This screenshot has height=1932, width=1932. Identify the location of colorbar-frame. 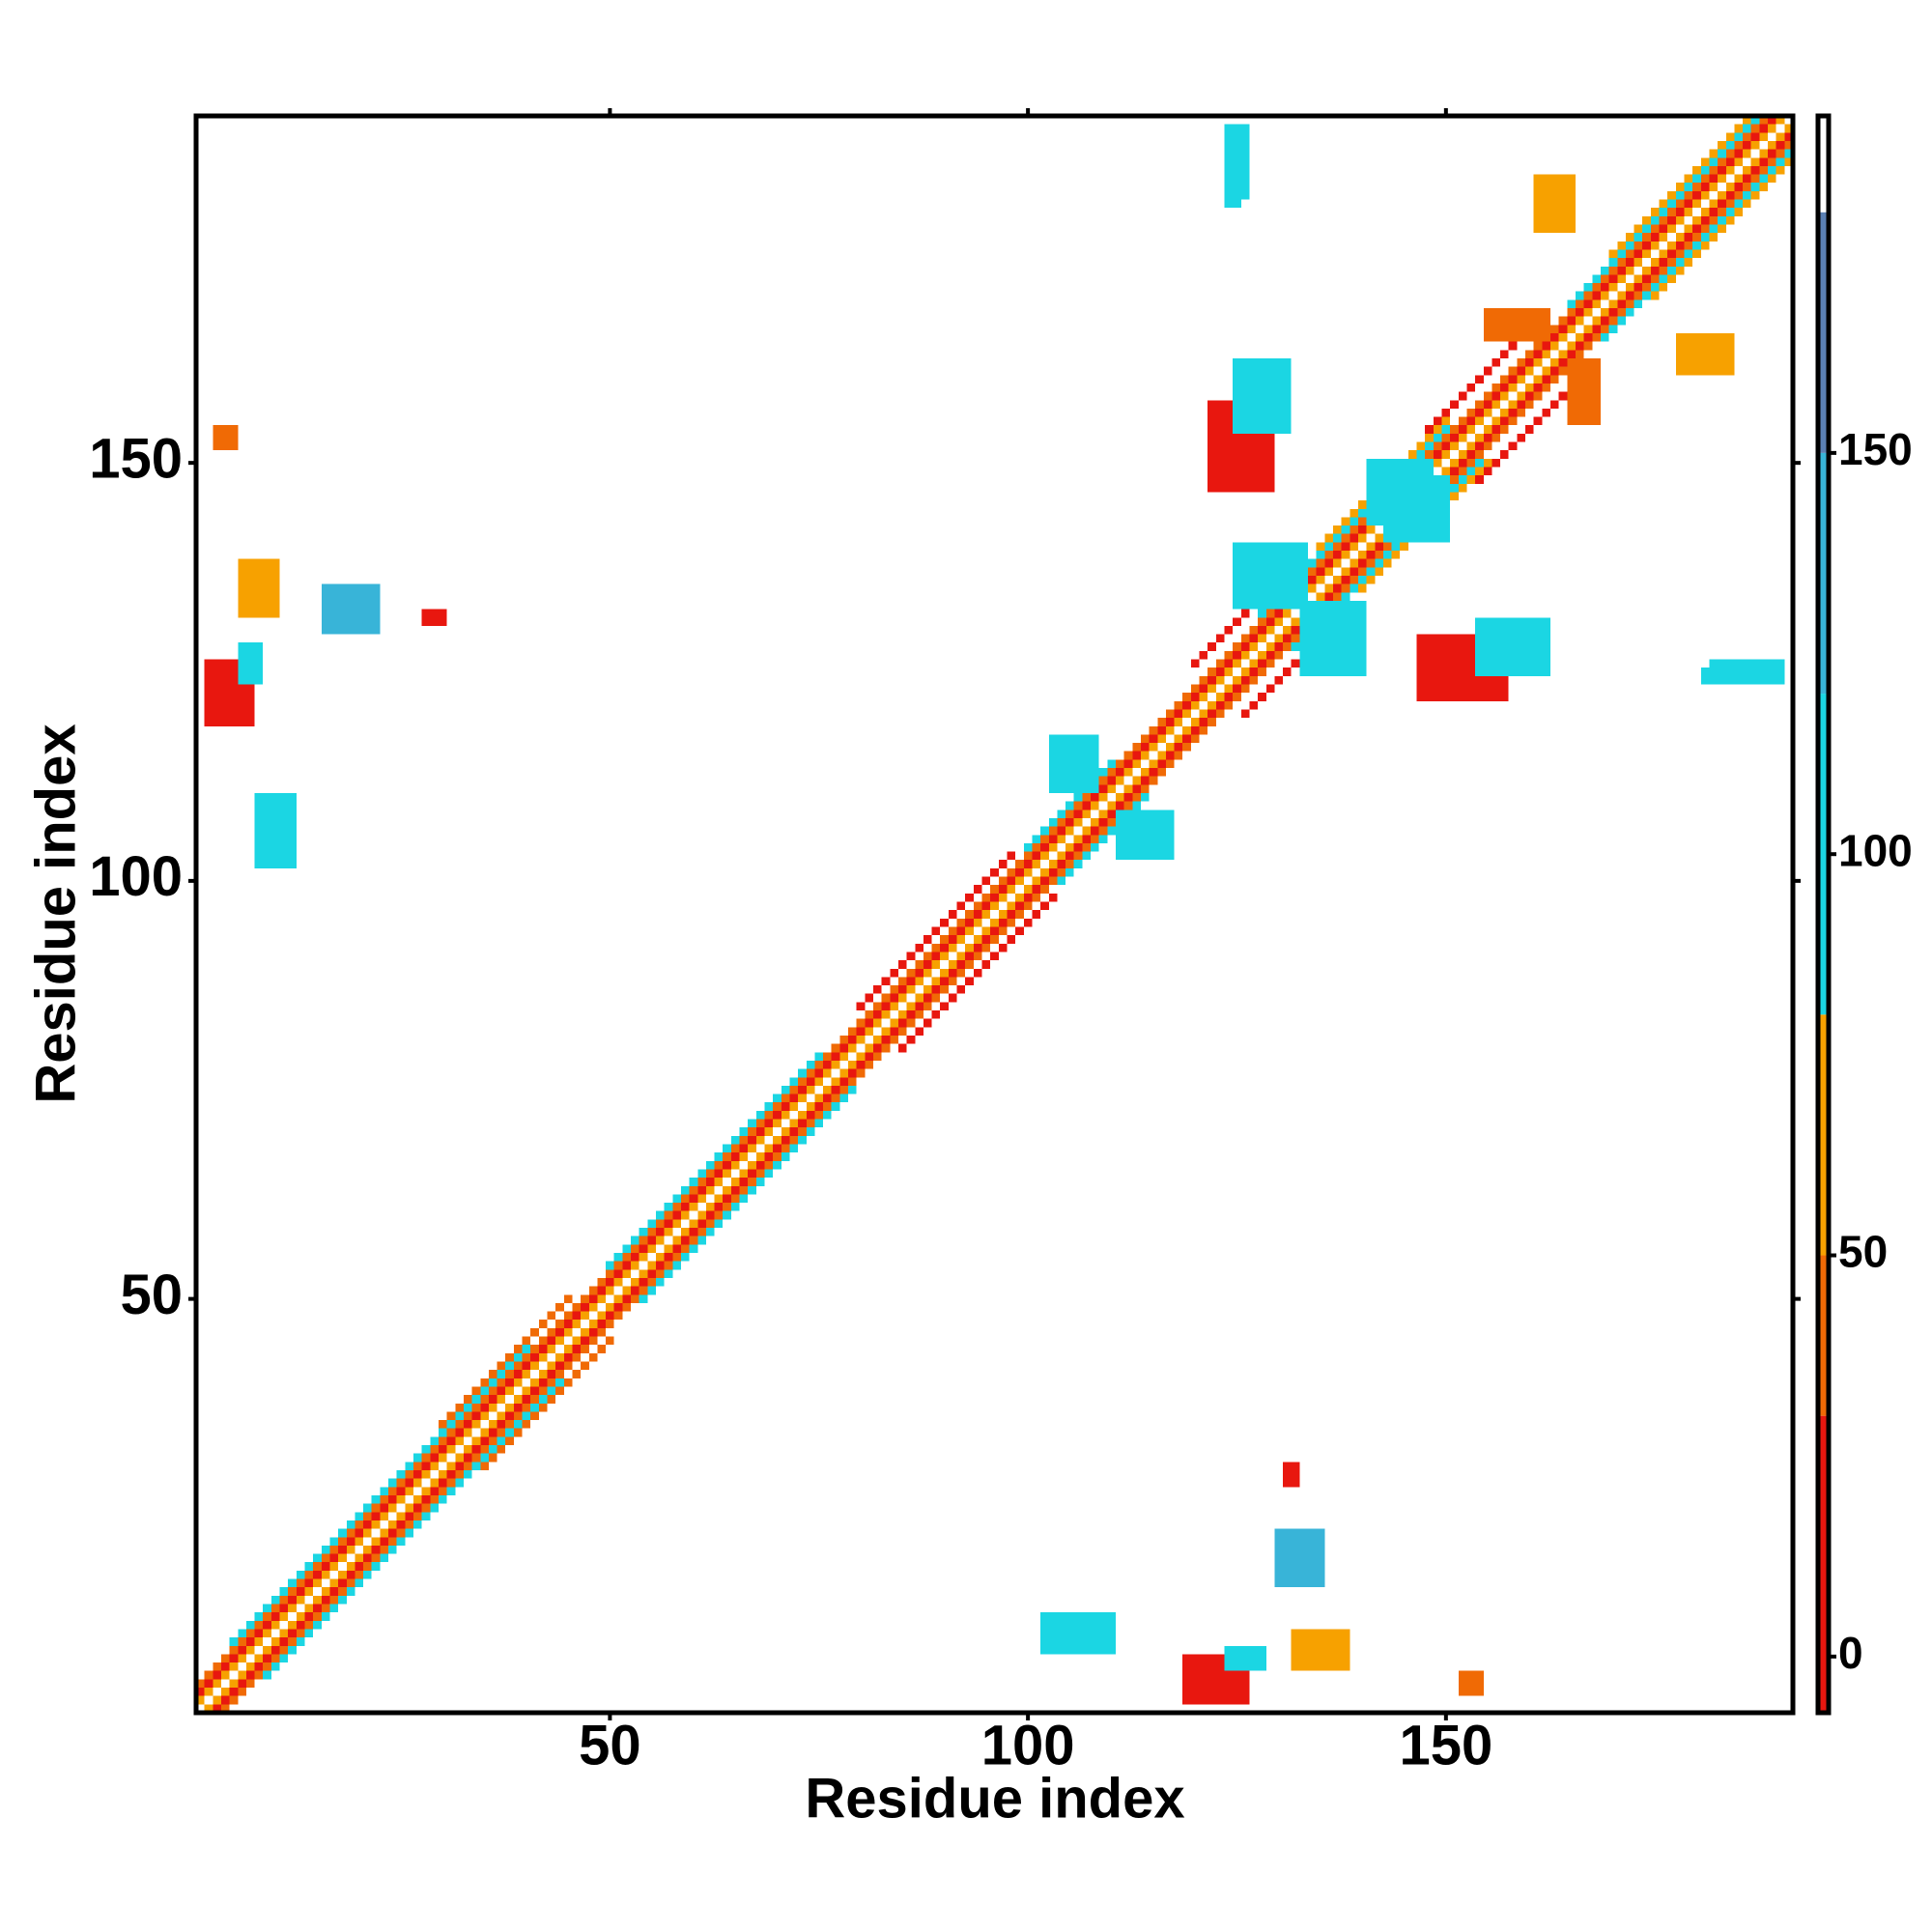
(1823, 914).